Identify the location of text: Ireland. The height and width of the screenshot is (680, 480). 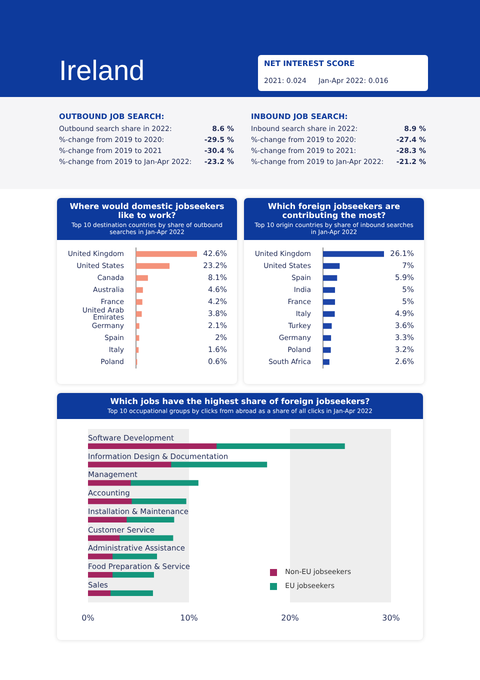
(102, 71).